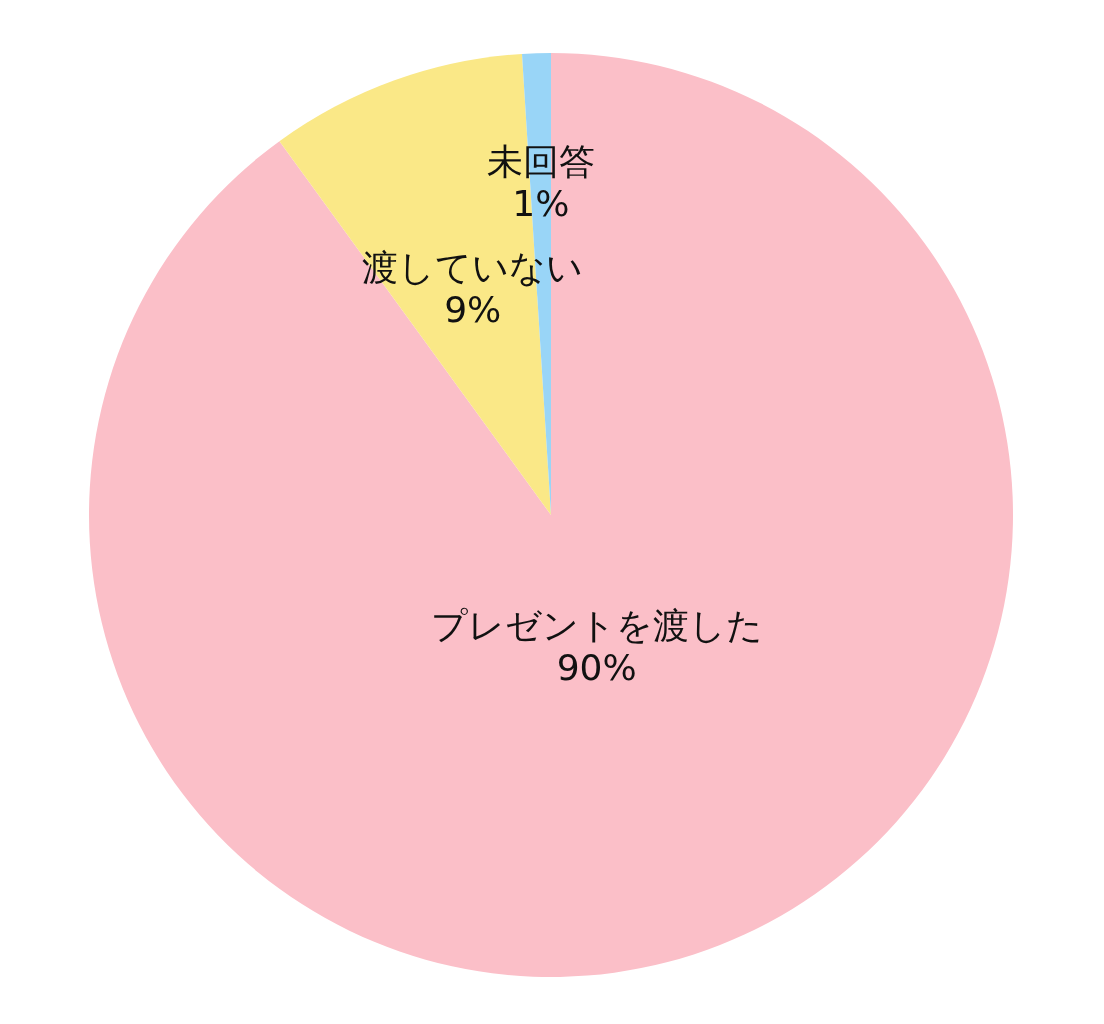  What do you see at coordinates (596, 625) in the screenshot?
I see `slice-label: プレゼントを渡した` at bounding box center [596, 625].